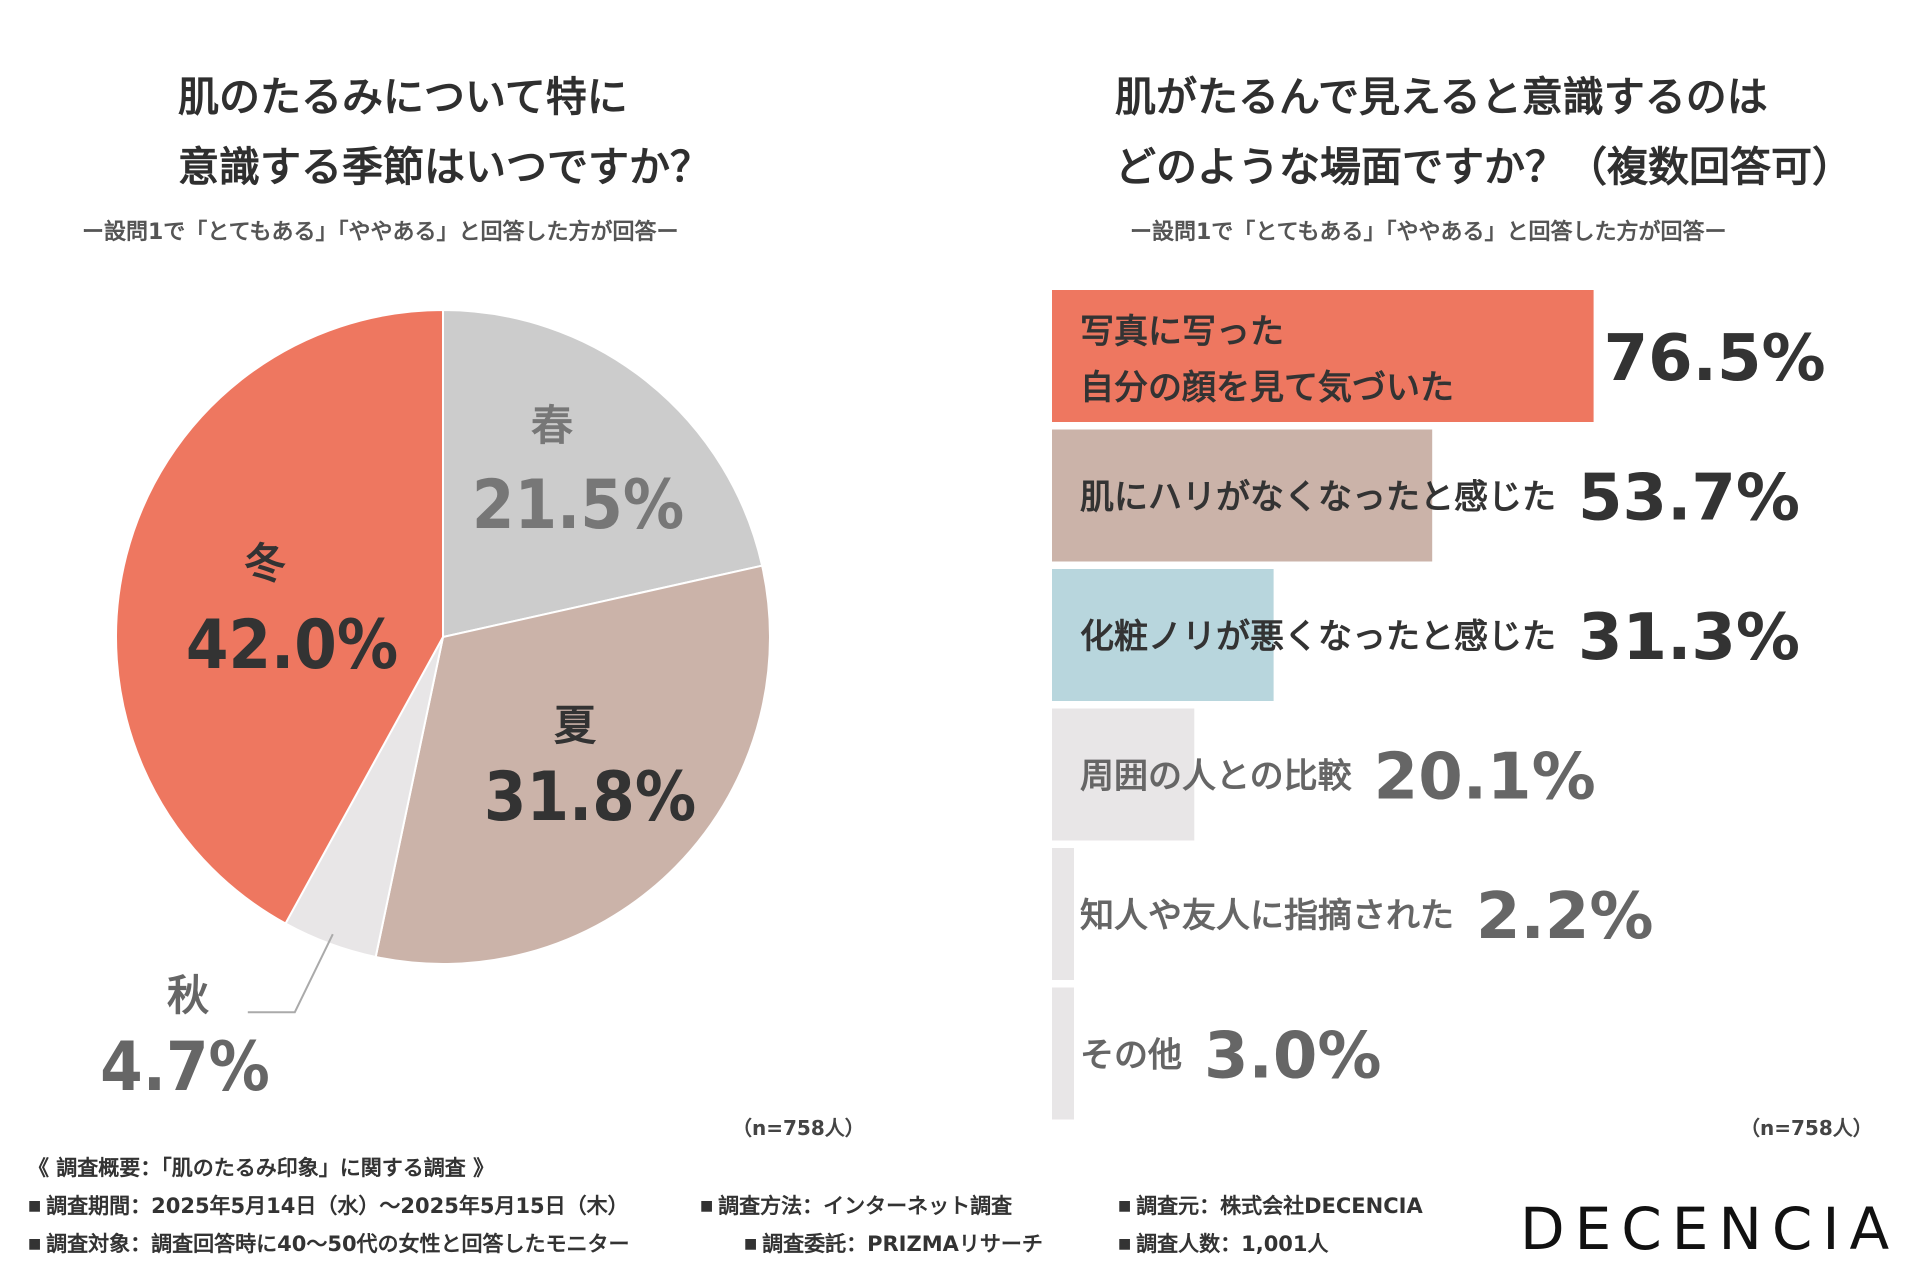  Describe the element at coordinates (292, 645) in the screenshot. I see `pie-slice-value-4: 42.0%` at that location.